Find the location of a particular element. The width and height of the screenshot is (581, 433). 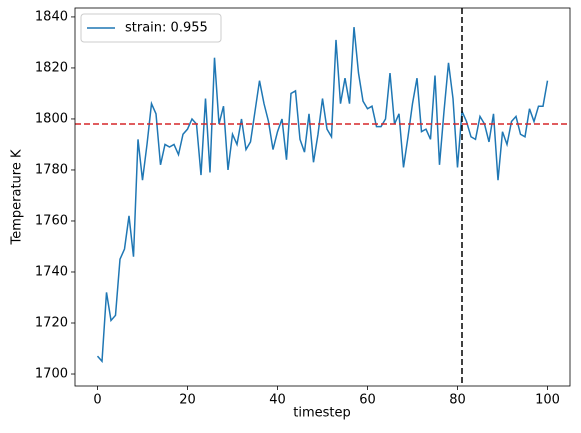

y-tick-label: 1720 is located at coordinates (51, 323).